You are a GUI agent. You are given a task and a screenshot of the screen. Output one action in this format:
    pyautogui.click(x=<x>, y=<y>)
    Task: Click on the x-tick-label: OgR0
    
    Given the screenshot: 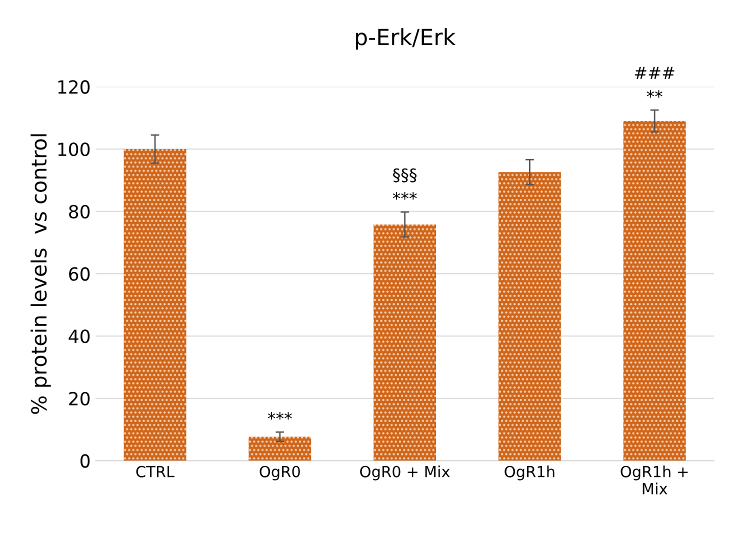 What is the action you would take?
    pyautogui.click(x=280, y=473)
    